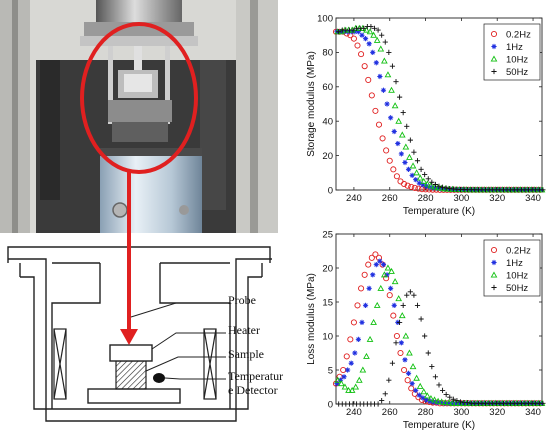 This screenshot has width=550, height=438. Describe the element at coordinates (327, 336) in the screenshot. I see `y-tick-label: 10` at that location.